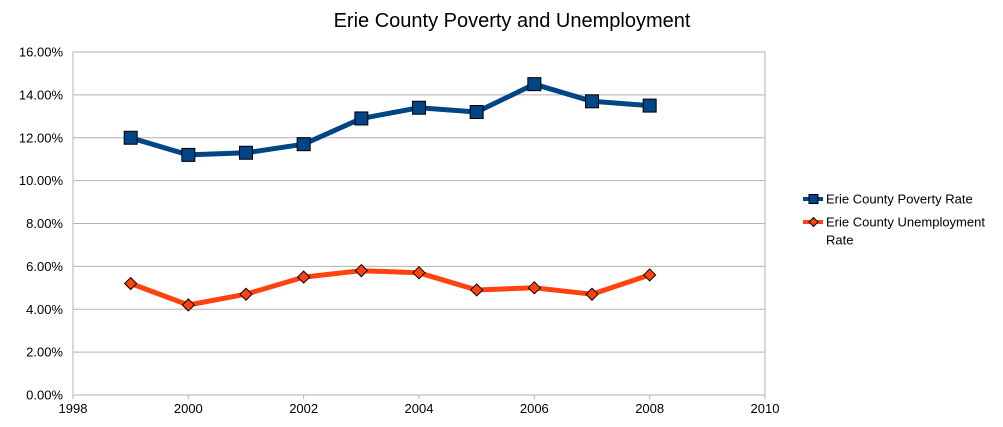 Image resolution: width=1003 pixels, height=427 pixels. What do you see at coordinates (44, 309) in the screenshot?
I see `y-tick-label: 4.00%` at bounding box center [44, 309].